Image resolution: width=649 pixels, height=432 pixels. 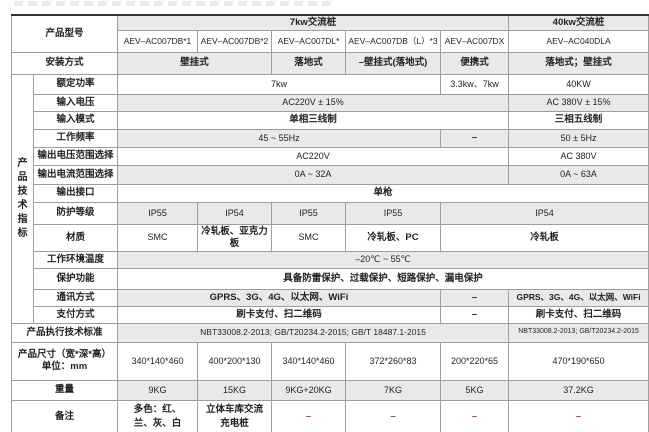 I want to click on value-cell: 冷轧板, so click(x=544, y=237).